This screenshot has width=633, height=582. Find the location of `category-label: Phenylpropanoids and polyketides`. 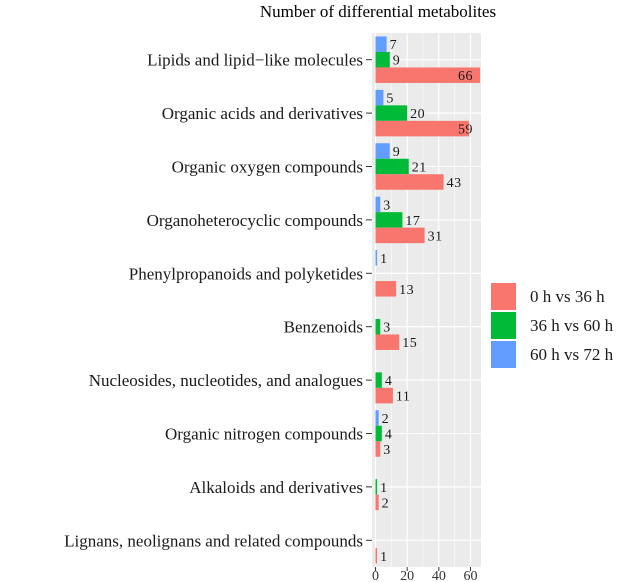

category-label: Phenylpropanoids and polyketides is located at coordinates (246, 273).